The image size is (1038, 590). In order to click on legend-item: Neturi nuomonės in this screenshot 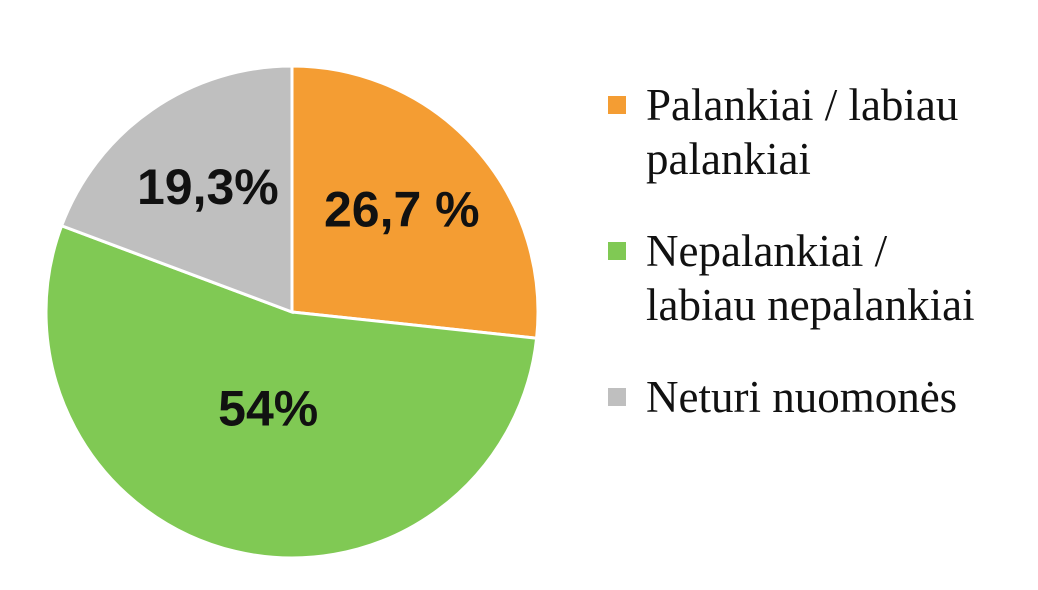, I will do `click(798, 397)`.